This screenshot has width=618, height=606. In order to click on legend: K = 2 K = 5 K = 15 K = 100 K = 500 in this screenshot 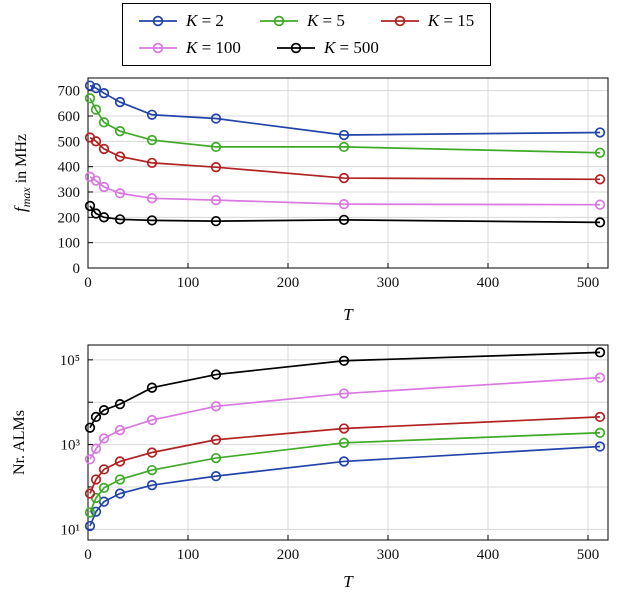, I will do `click(307, 34)`.